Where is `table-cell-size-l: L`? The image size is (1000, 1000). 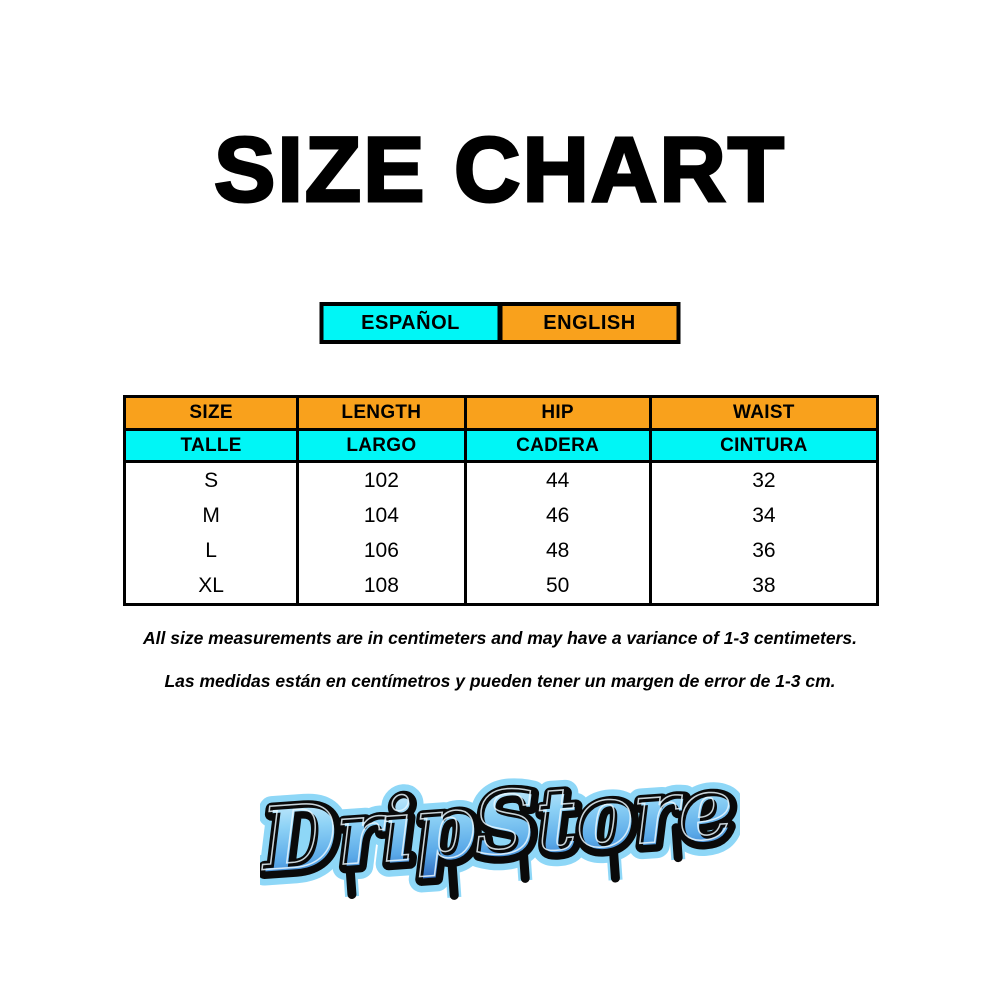 table-cell-size-l: L is located at coordinates (211, 550).